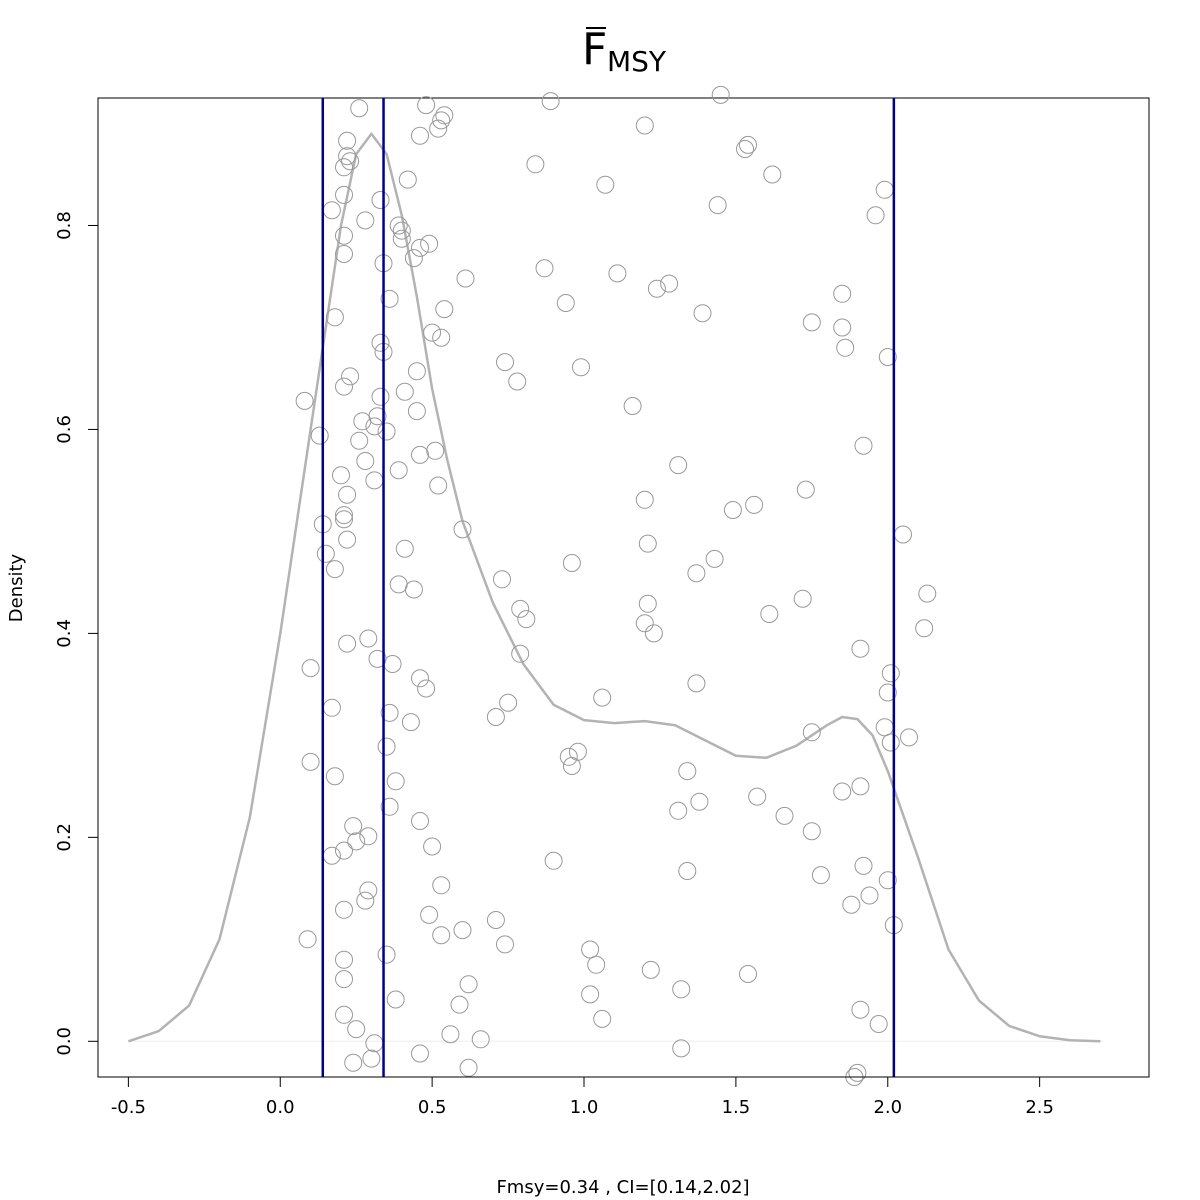 Image resolution: width=1200 pixels, height=1200 pixels. What do you see at coordinates (64, 633) in the screenshot?
I see `y-tick-label: 0.4` at bounding box center [64, 633].